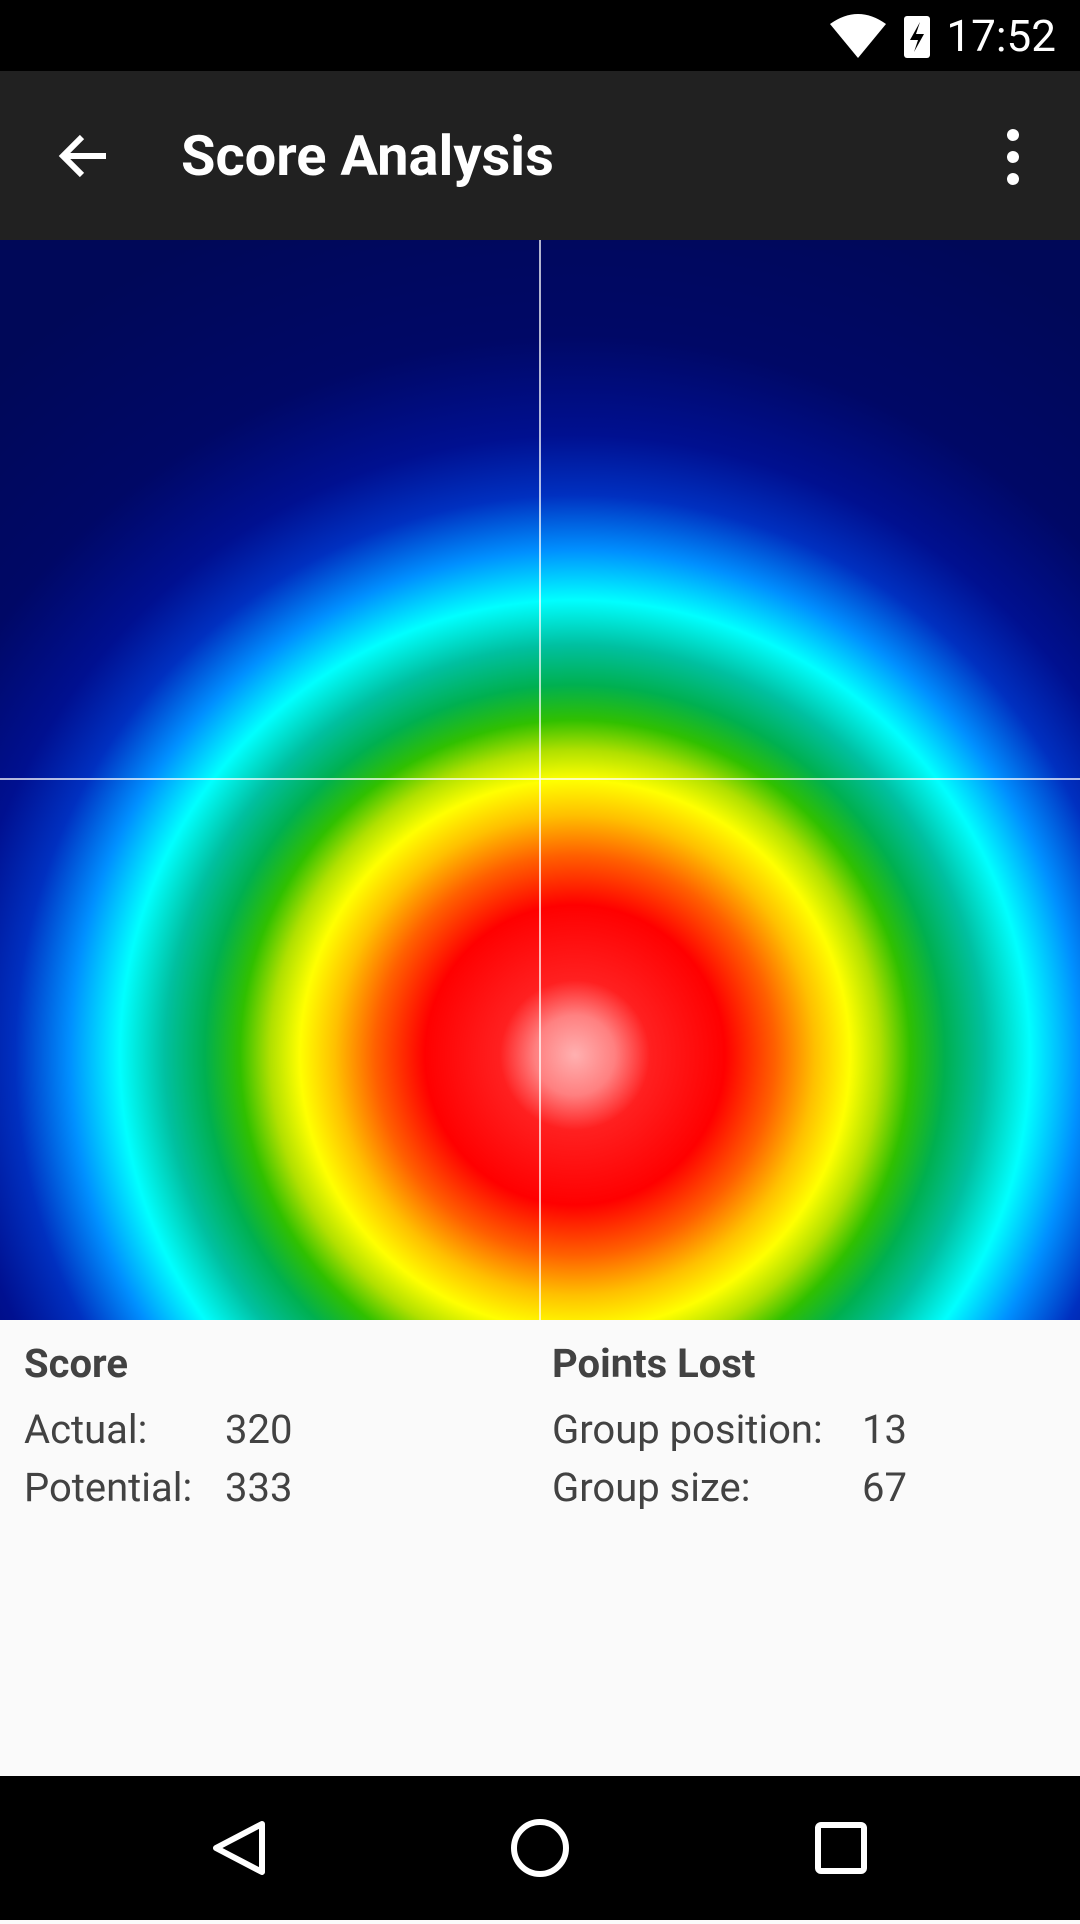 The image size is (1080, 1924). I want to click on back-nav, so click(239, 1848).